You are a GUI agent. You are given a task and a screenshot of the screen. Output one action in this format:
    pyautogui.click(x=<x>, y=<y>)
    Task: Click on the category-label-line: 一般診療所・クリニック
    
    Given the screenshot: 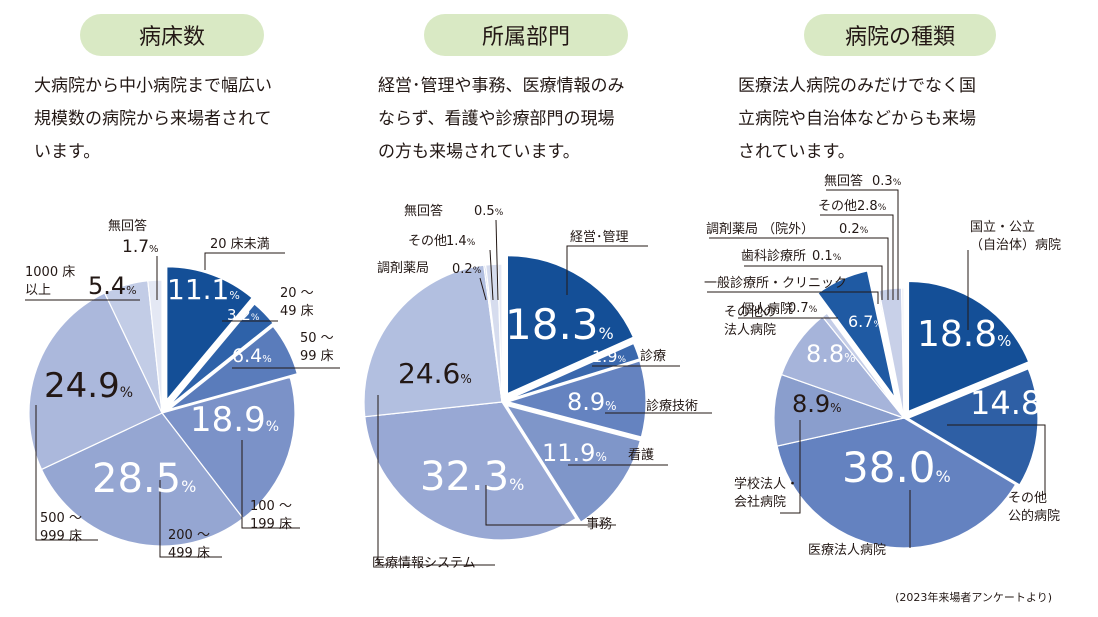 What is the action you would take?
    pyautogui.click(x=775, y=283)
    